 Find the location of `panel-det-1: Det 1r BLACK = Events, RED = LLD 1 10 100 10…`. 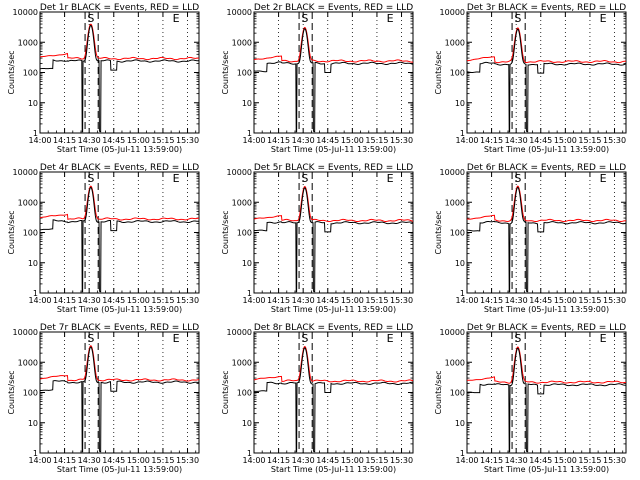

panel-det-1: Det 1r BLACK = Events, RED = LLD 1 10 100 10… is located at coordinates (103, 78).